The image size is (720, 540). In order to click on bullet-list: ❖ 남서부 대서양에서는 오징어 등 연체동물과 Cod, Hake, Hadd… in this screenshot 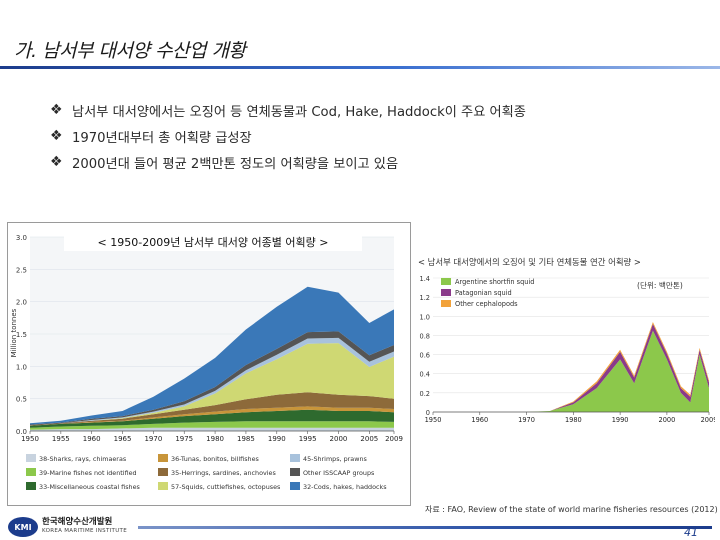, I will do `click(370, 136)`.